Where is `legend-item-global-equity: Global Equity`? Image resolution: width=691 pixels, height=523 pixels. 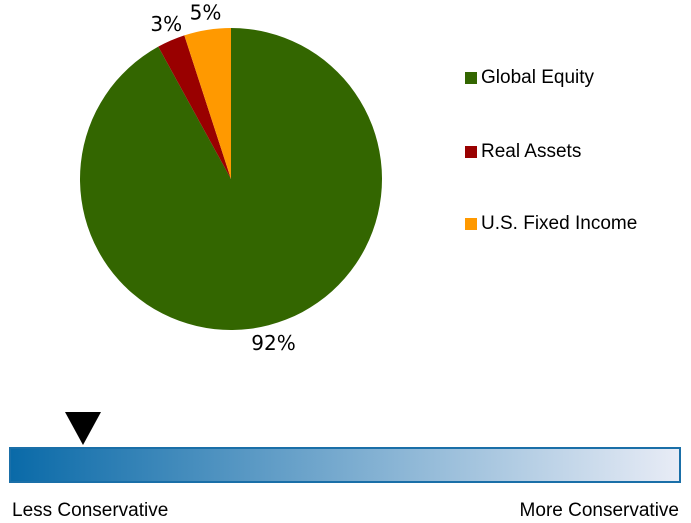
legend-item-global-equity: Global Equity is located at coordinates (529, 78).